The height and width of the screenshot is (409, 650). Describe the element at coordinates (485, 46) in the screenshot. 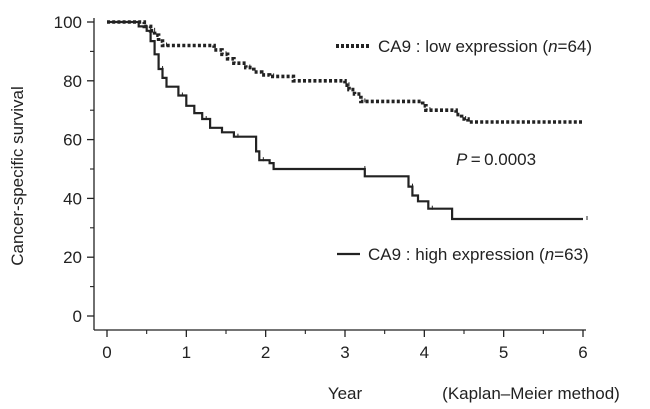

I see `legend-label-low-expression: CA9 : low expression (n=64)` at that location.